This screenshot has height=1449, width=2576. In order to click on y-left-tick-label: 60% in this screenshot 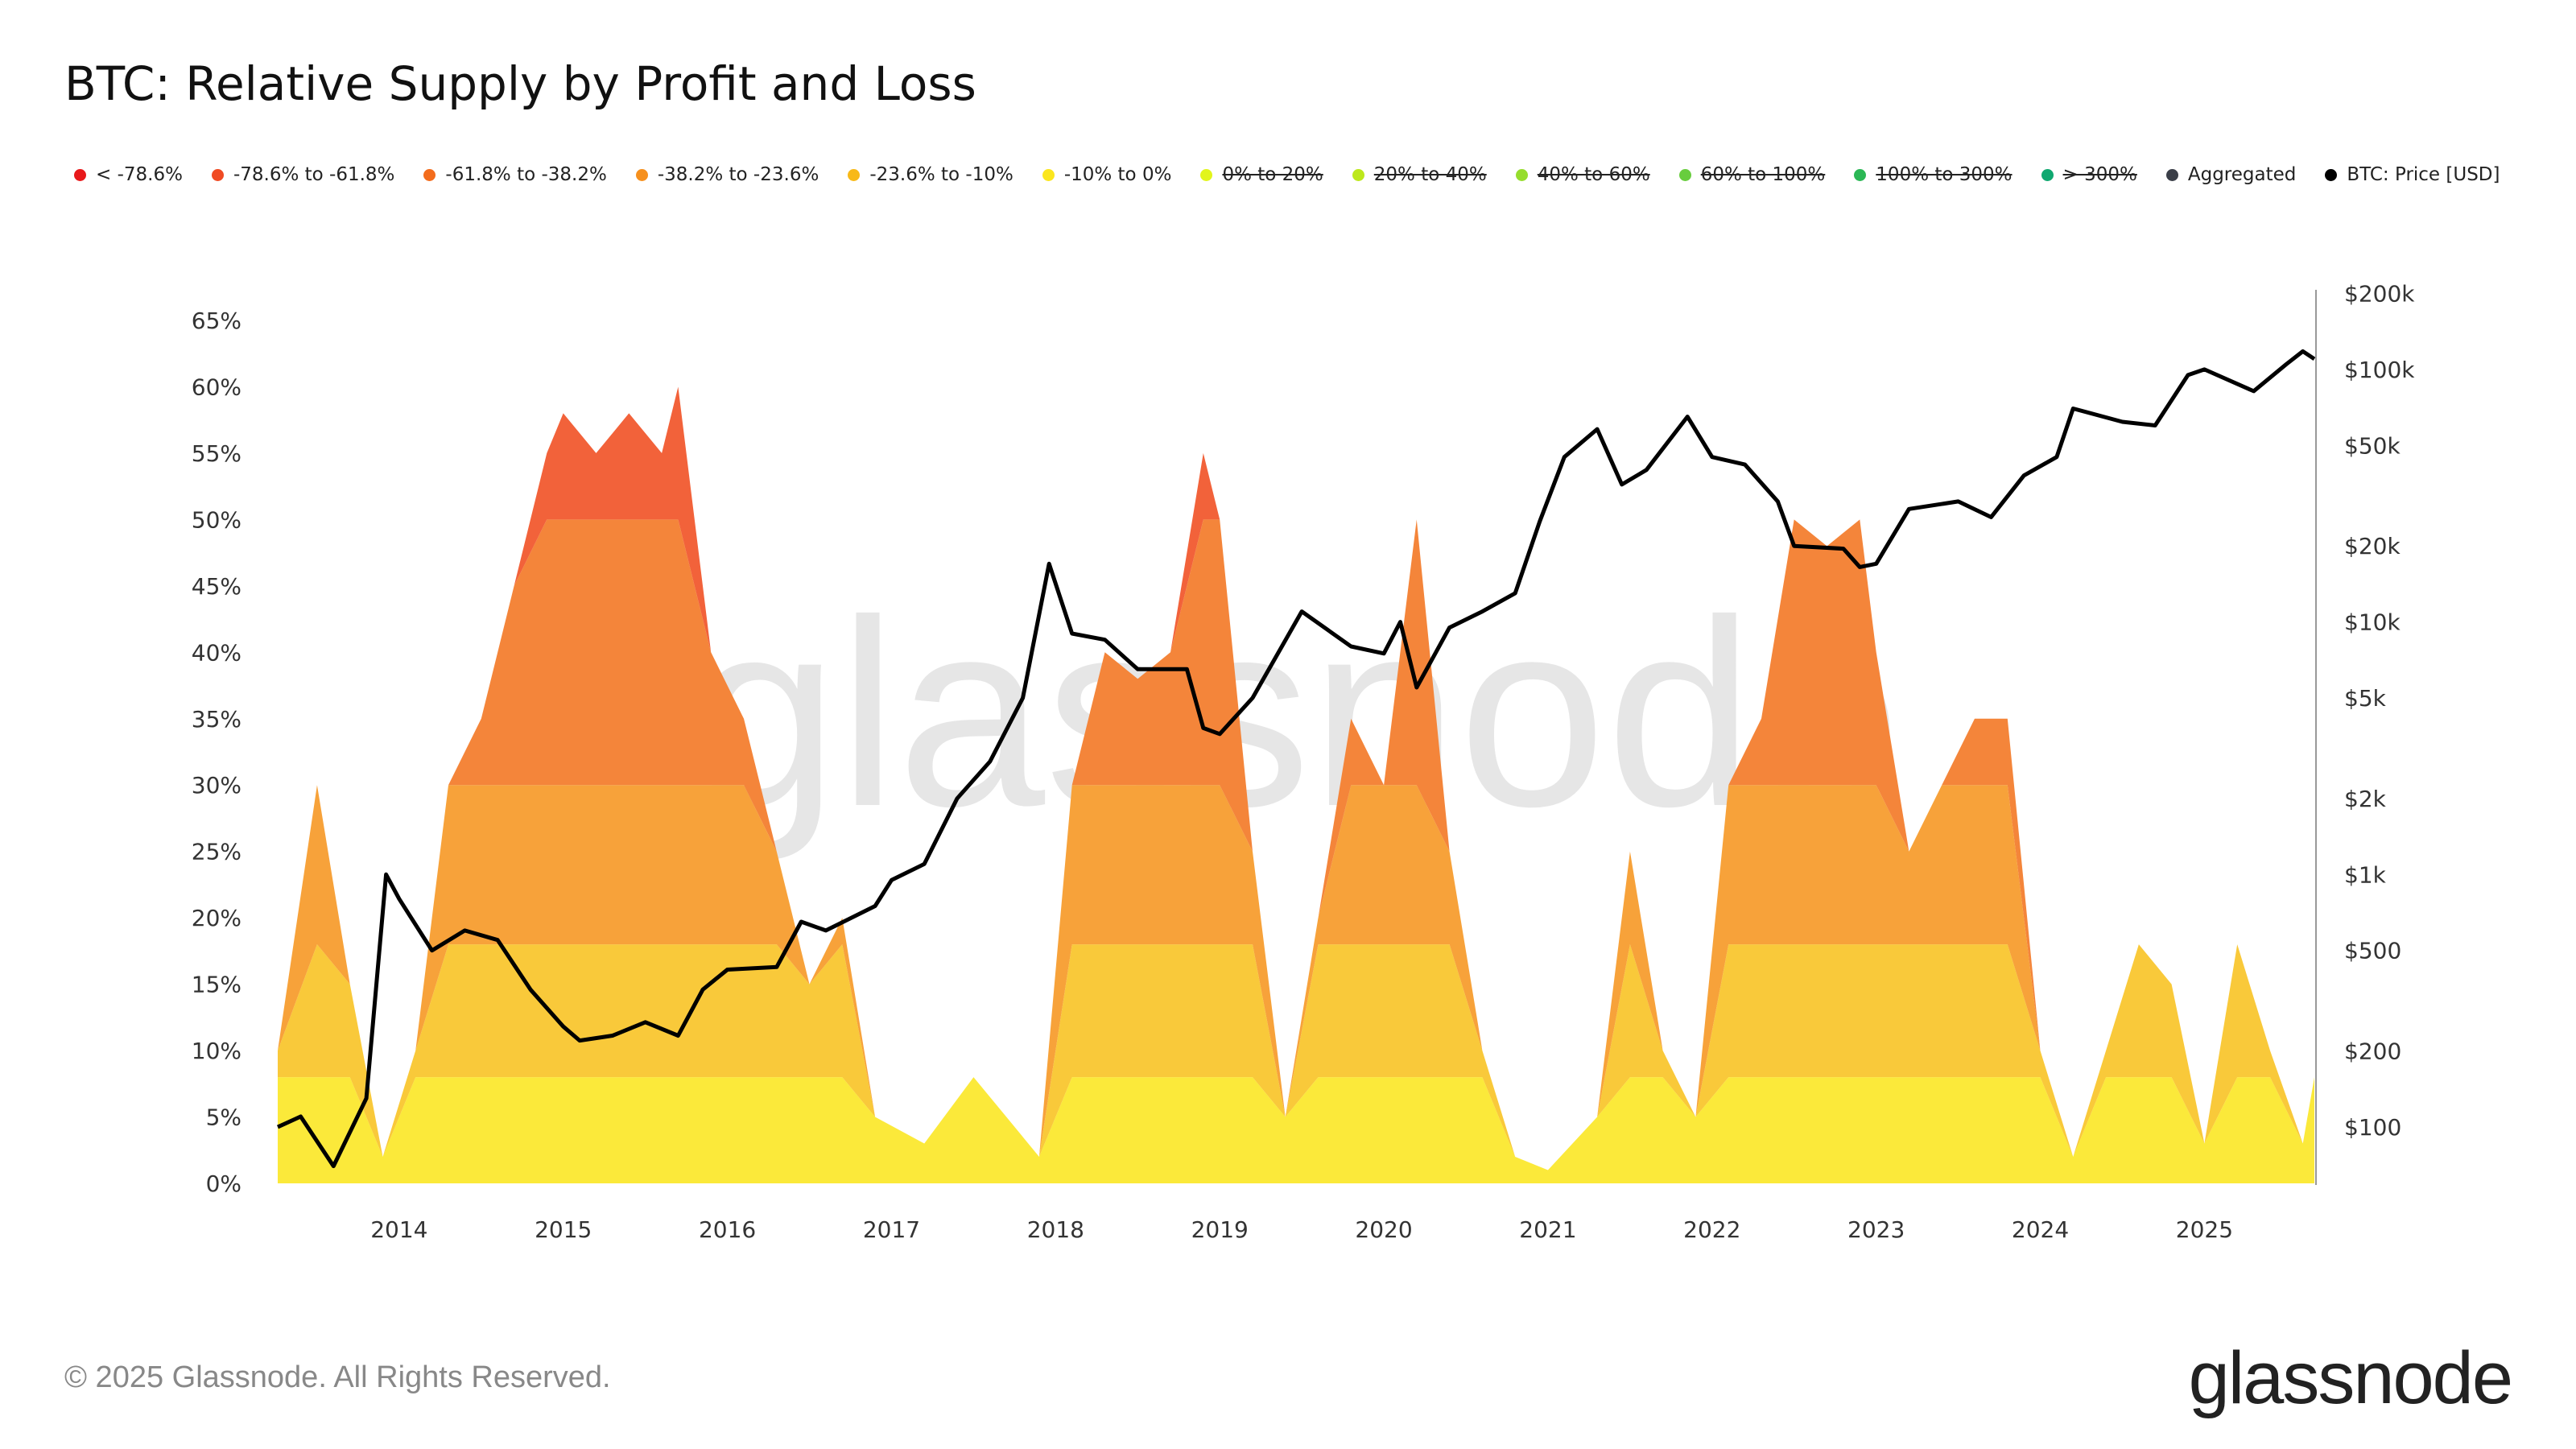, I will do `click(217, 387)`.